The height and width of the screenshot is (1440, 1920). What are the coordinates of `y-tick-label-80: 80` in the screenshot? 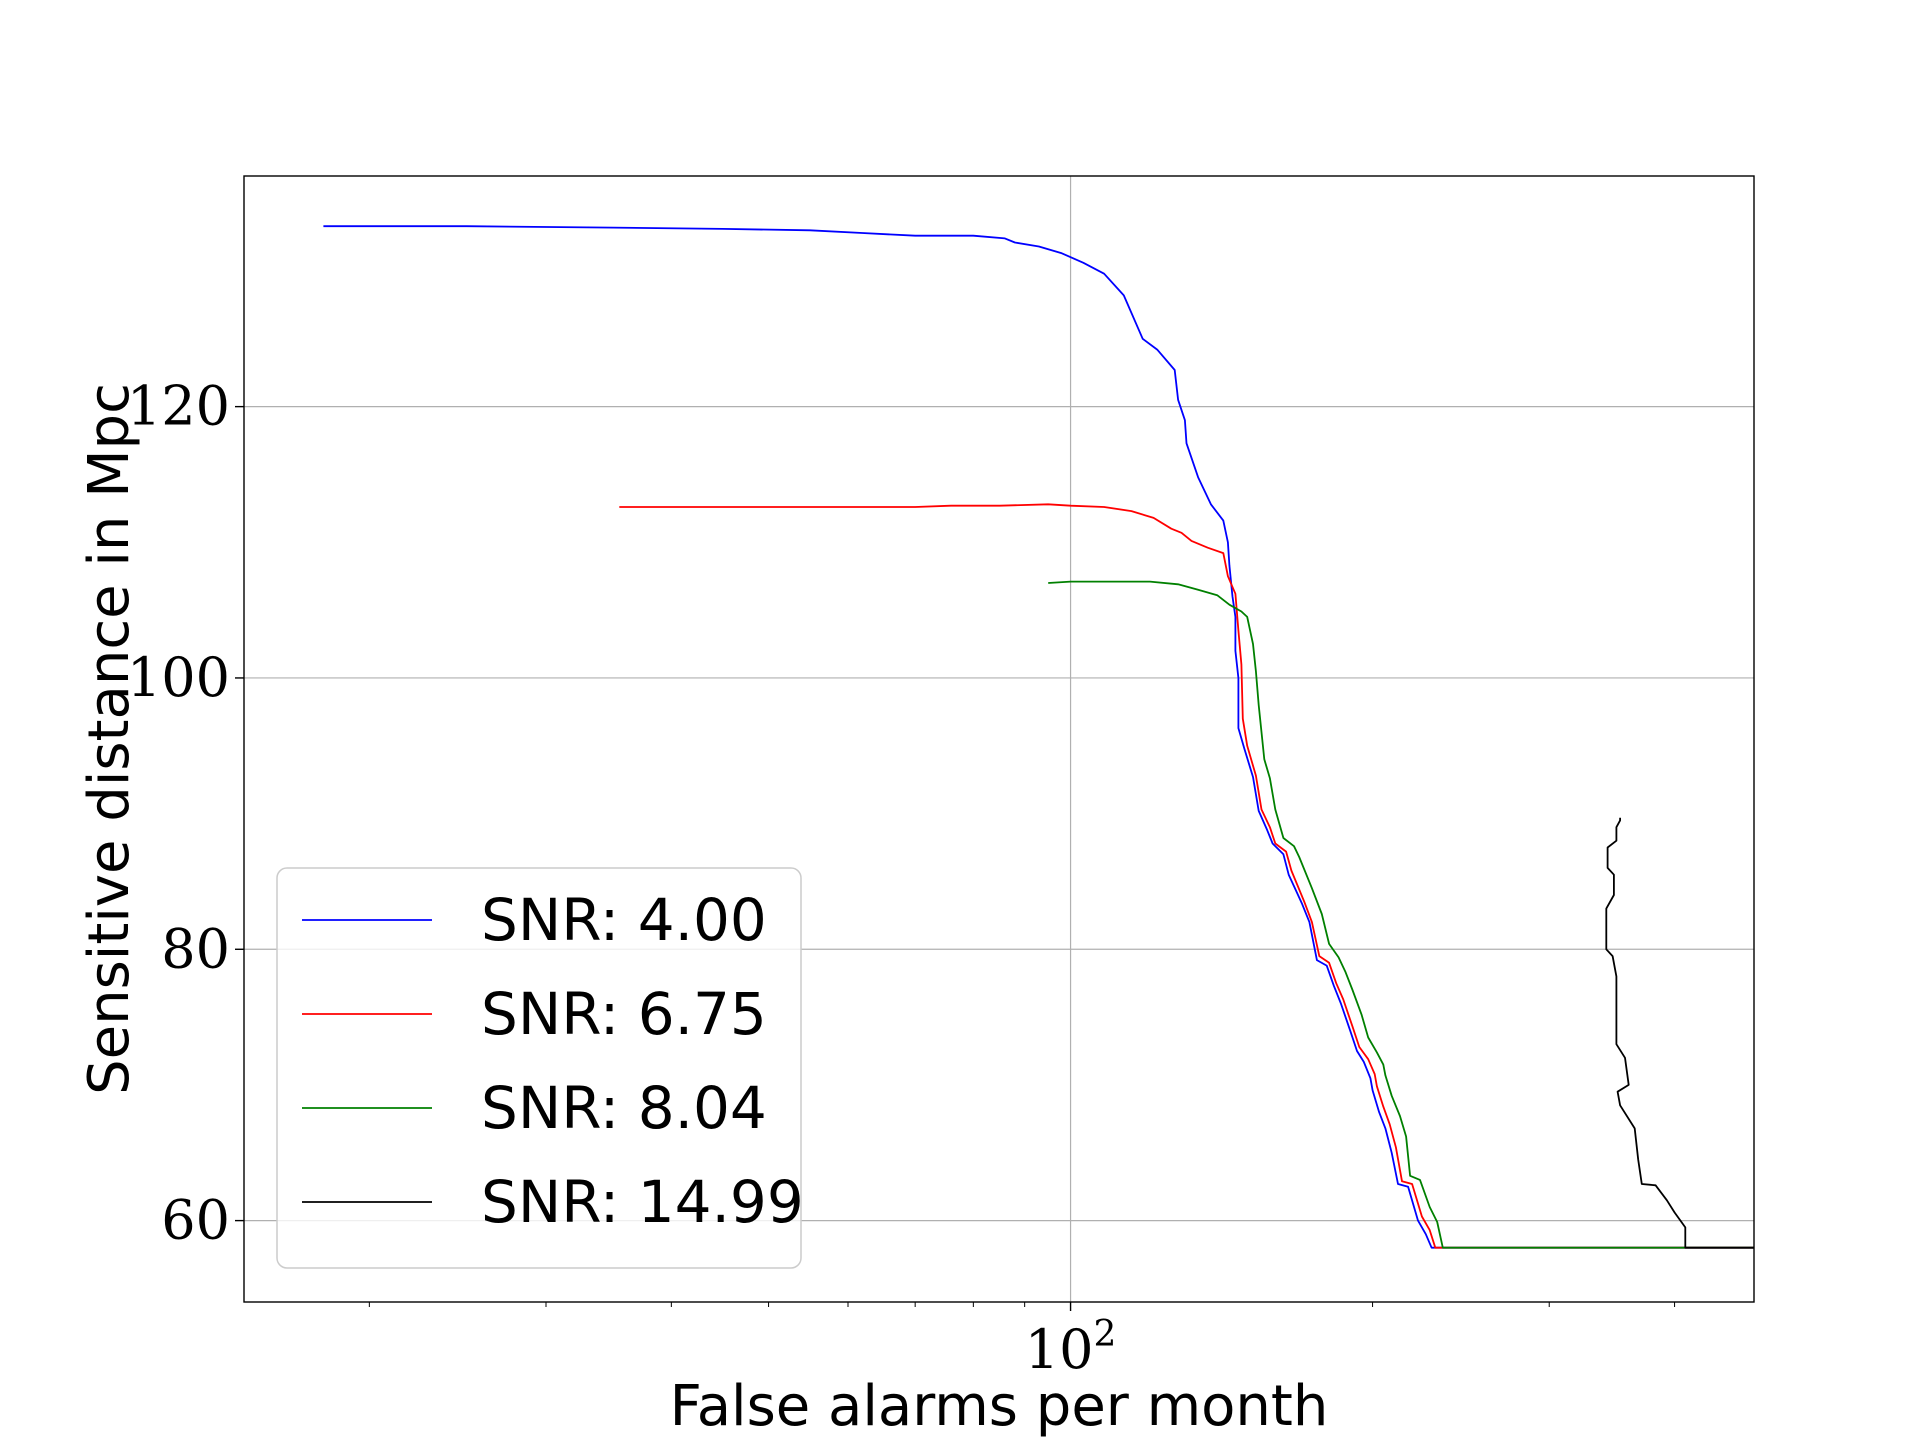 It's located at (195, 948).